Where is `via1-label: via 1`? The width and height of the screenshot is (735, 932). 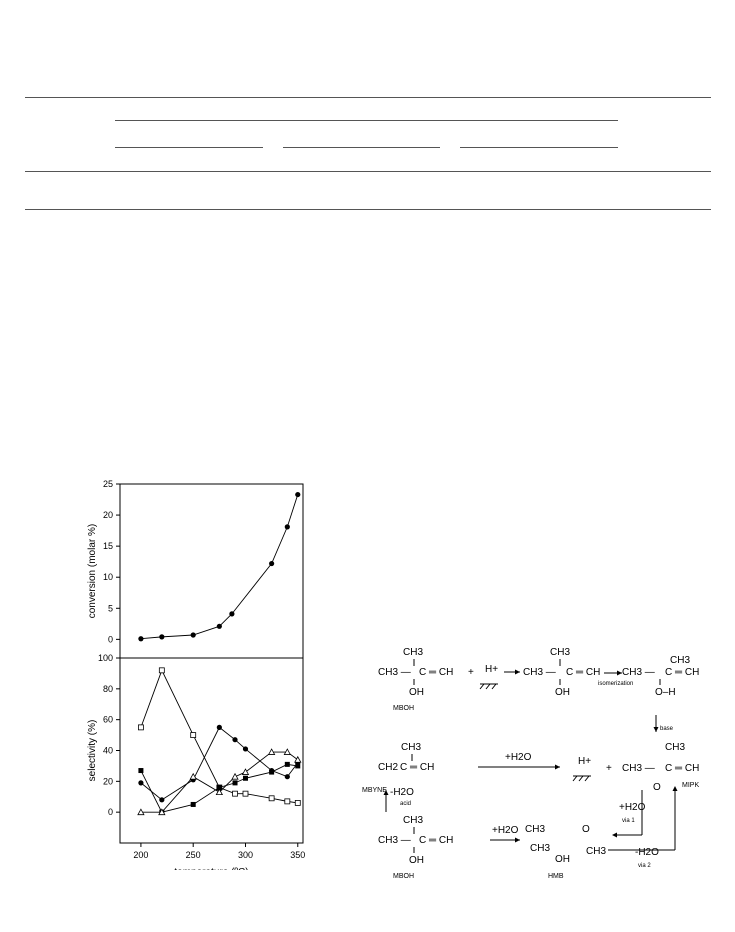
via1-label: via 1 is located at coordinates (628, 821).